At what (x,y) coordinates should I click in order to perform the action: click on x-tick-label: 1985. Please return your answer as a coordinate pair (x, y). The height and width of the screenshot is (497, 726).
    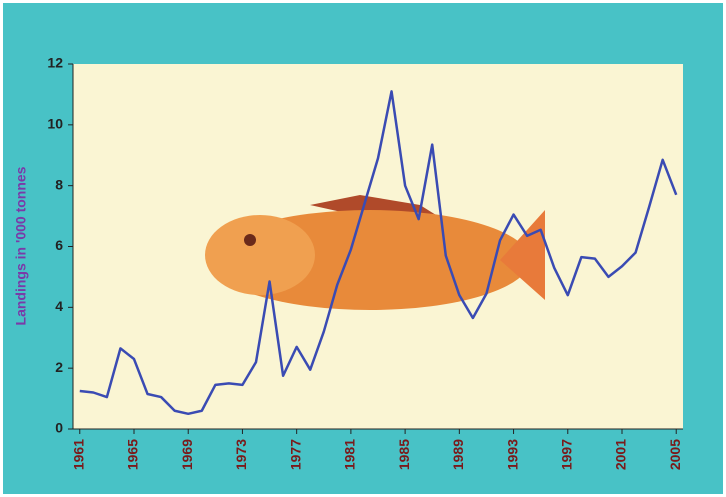
    Looking at the image, I should click on (404, 454).